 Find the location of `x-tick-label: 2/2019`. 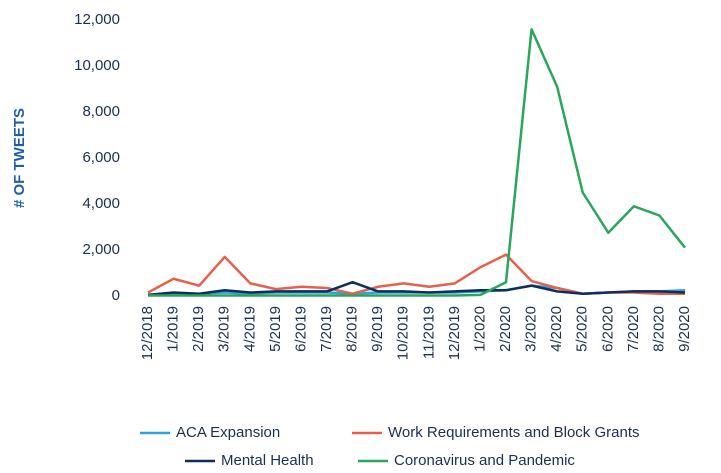

x-tick-label: 2/2019 is located at coordinates (198, 329).